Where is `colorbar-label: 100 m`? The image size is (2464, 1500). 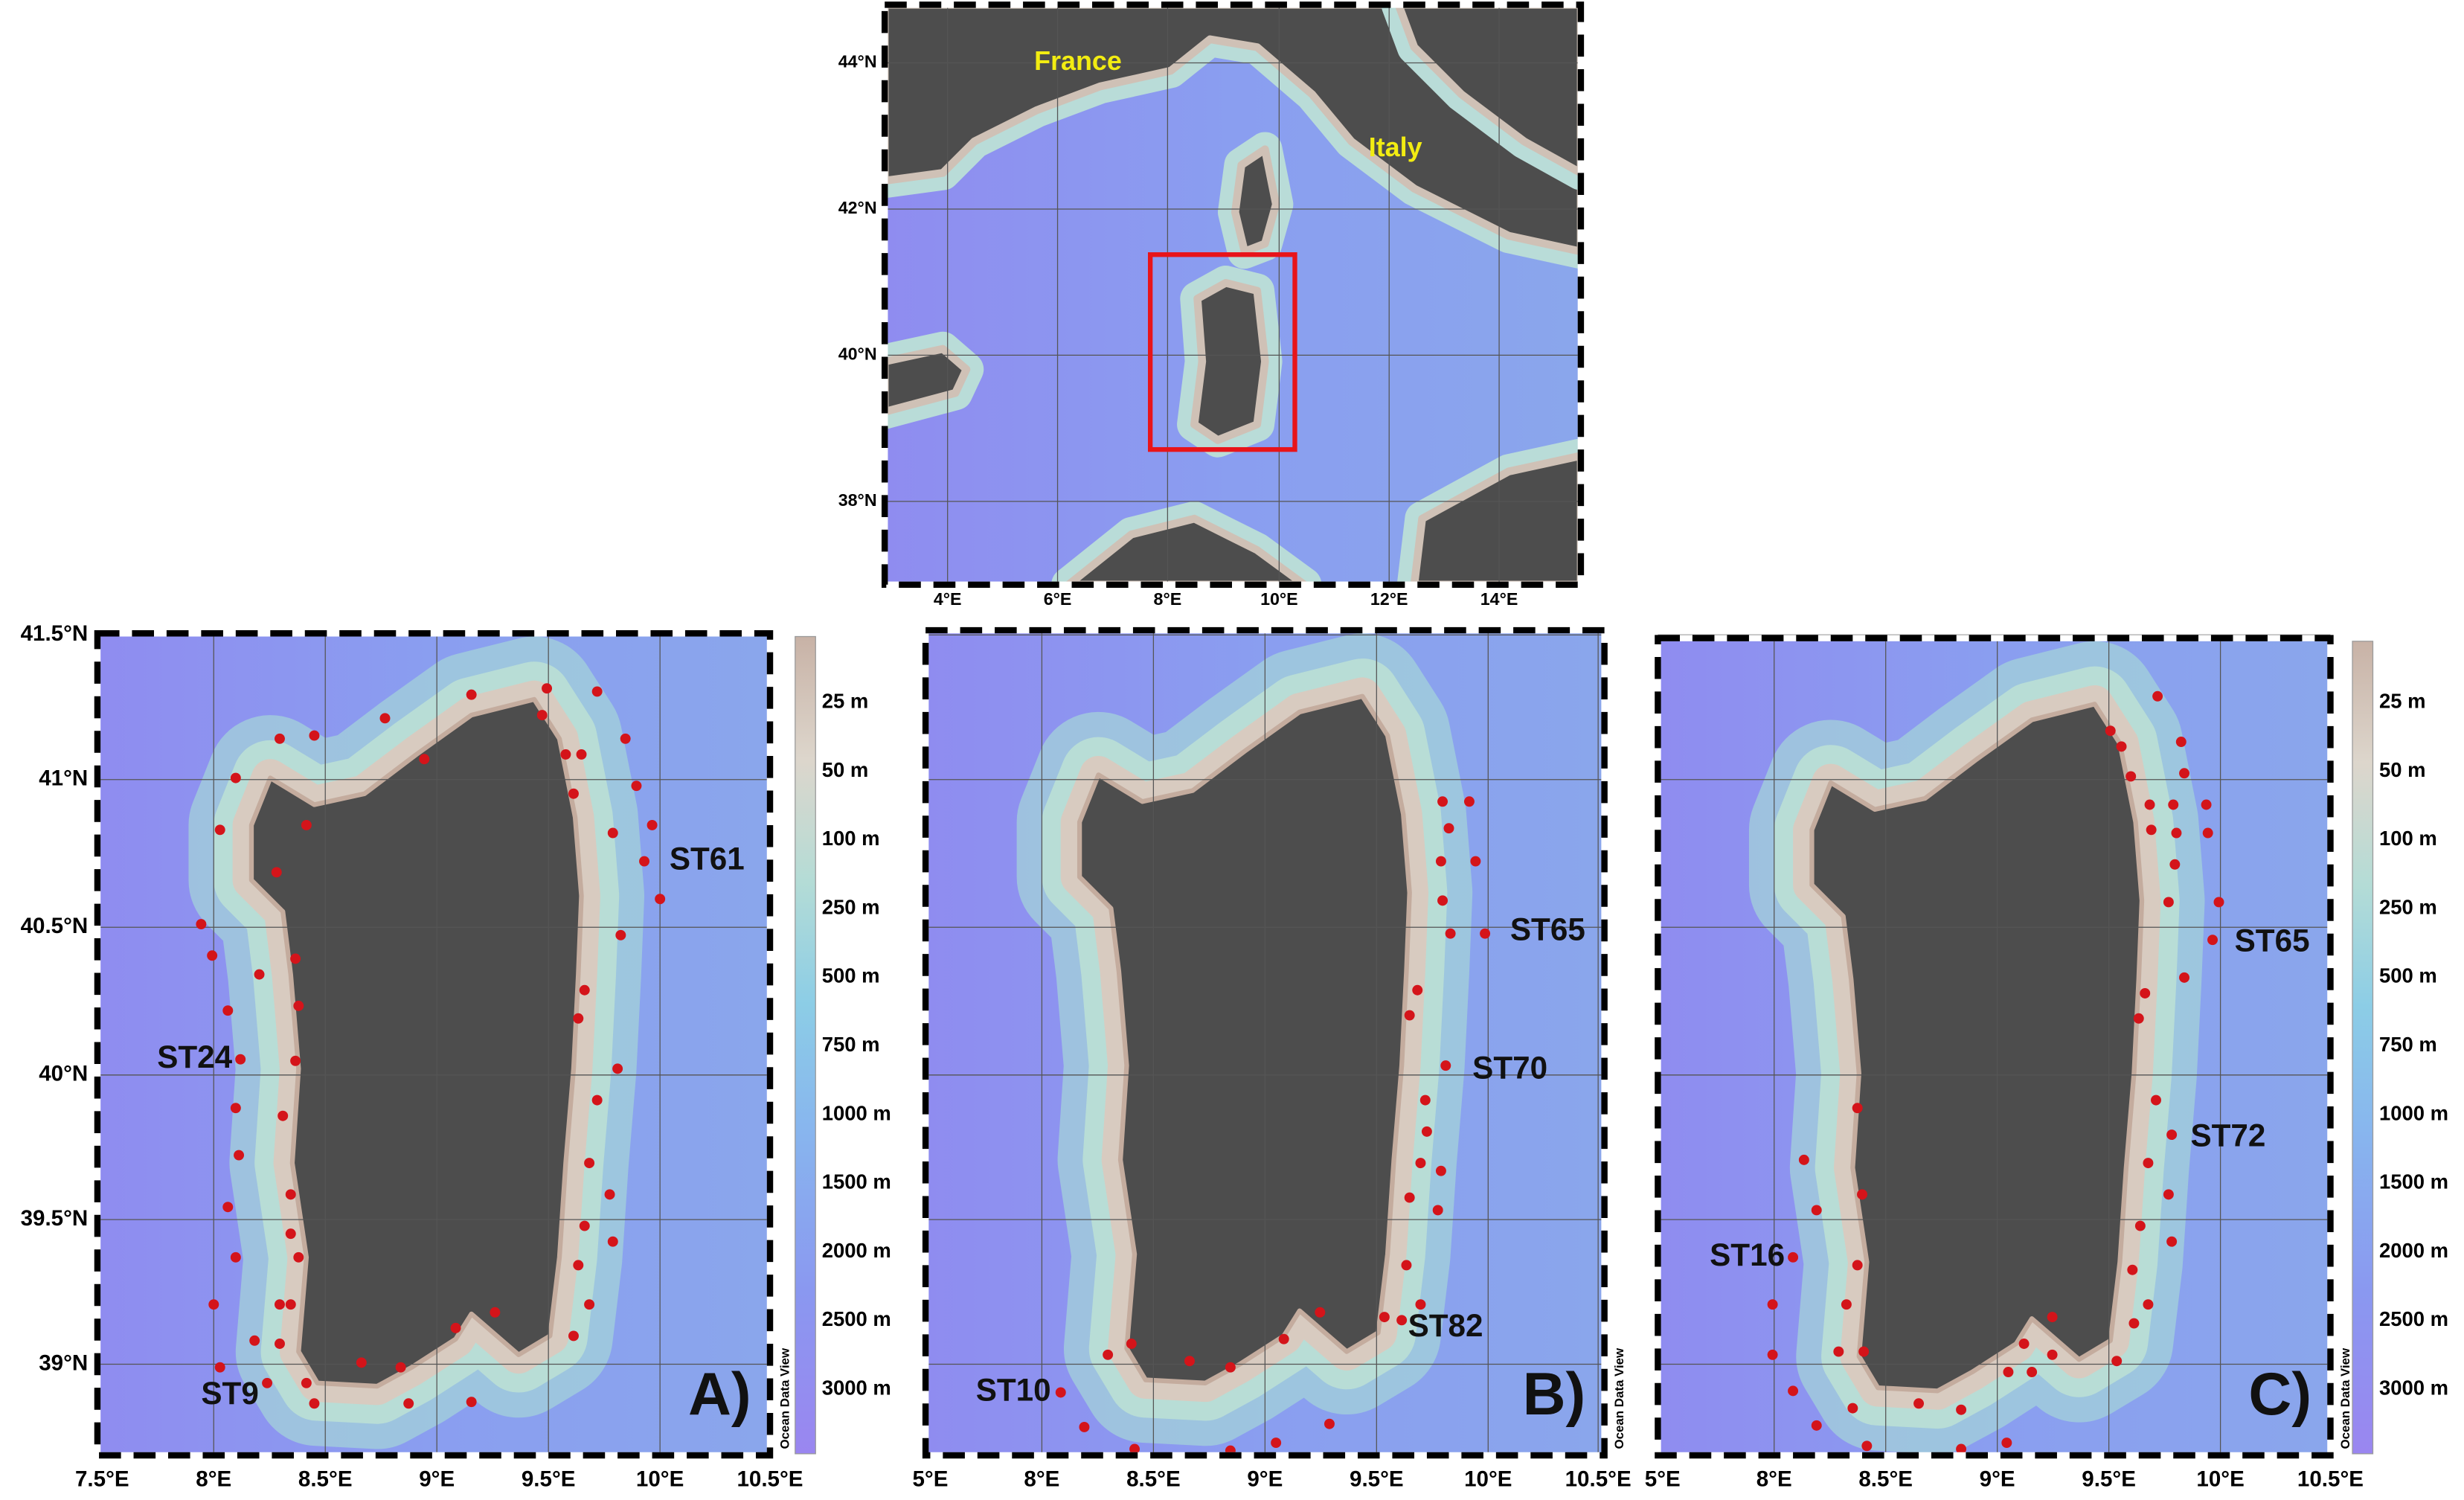 colorbar-label: 100 m is located at coordinates (2408, 838).